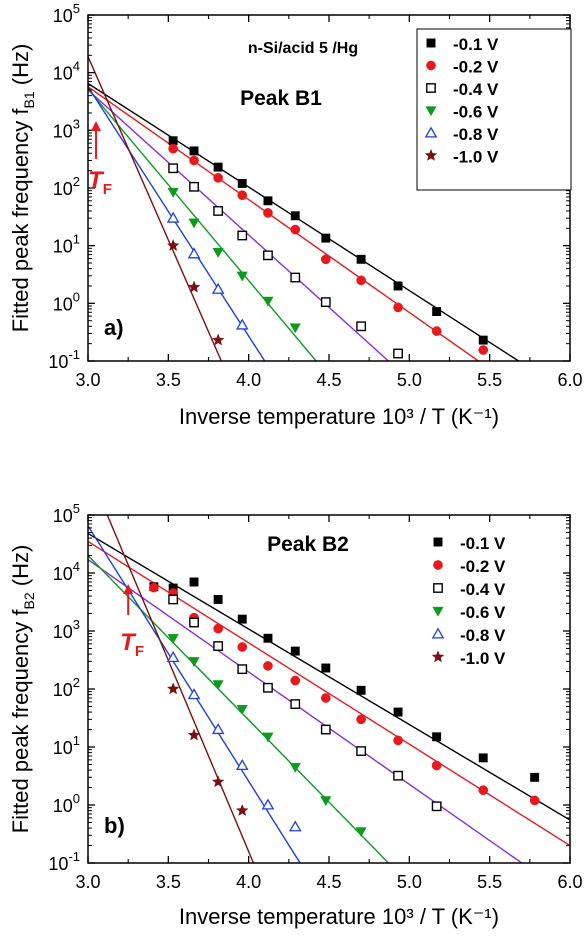  Describe the element at coordinates (409, 380) in the screenshot. I see `x-tick-label: 5.0` at that location.